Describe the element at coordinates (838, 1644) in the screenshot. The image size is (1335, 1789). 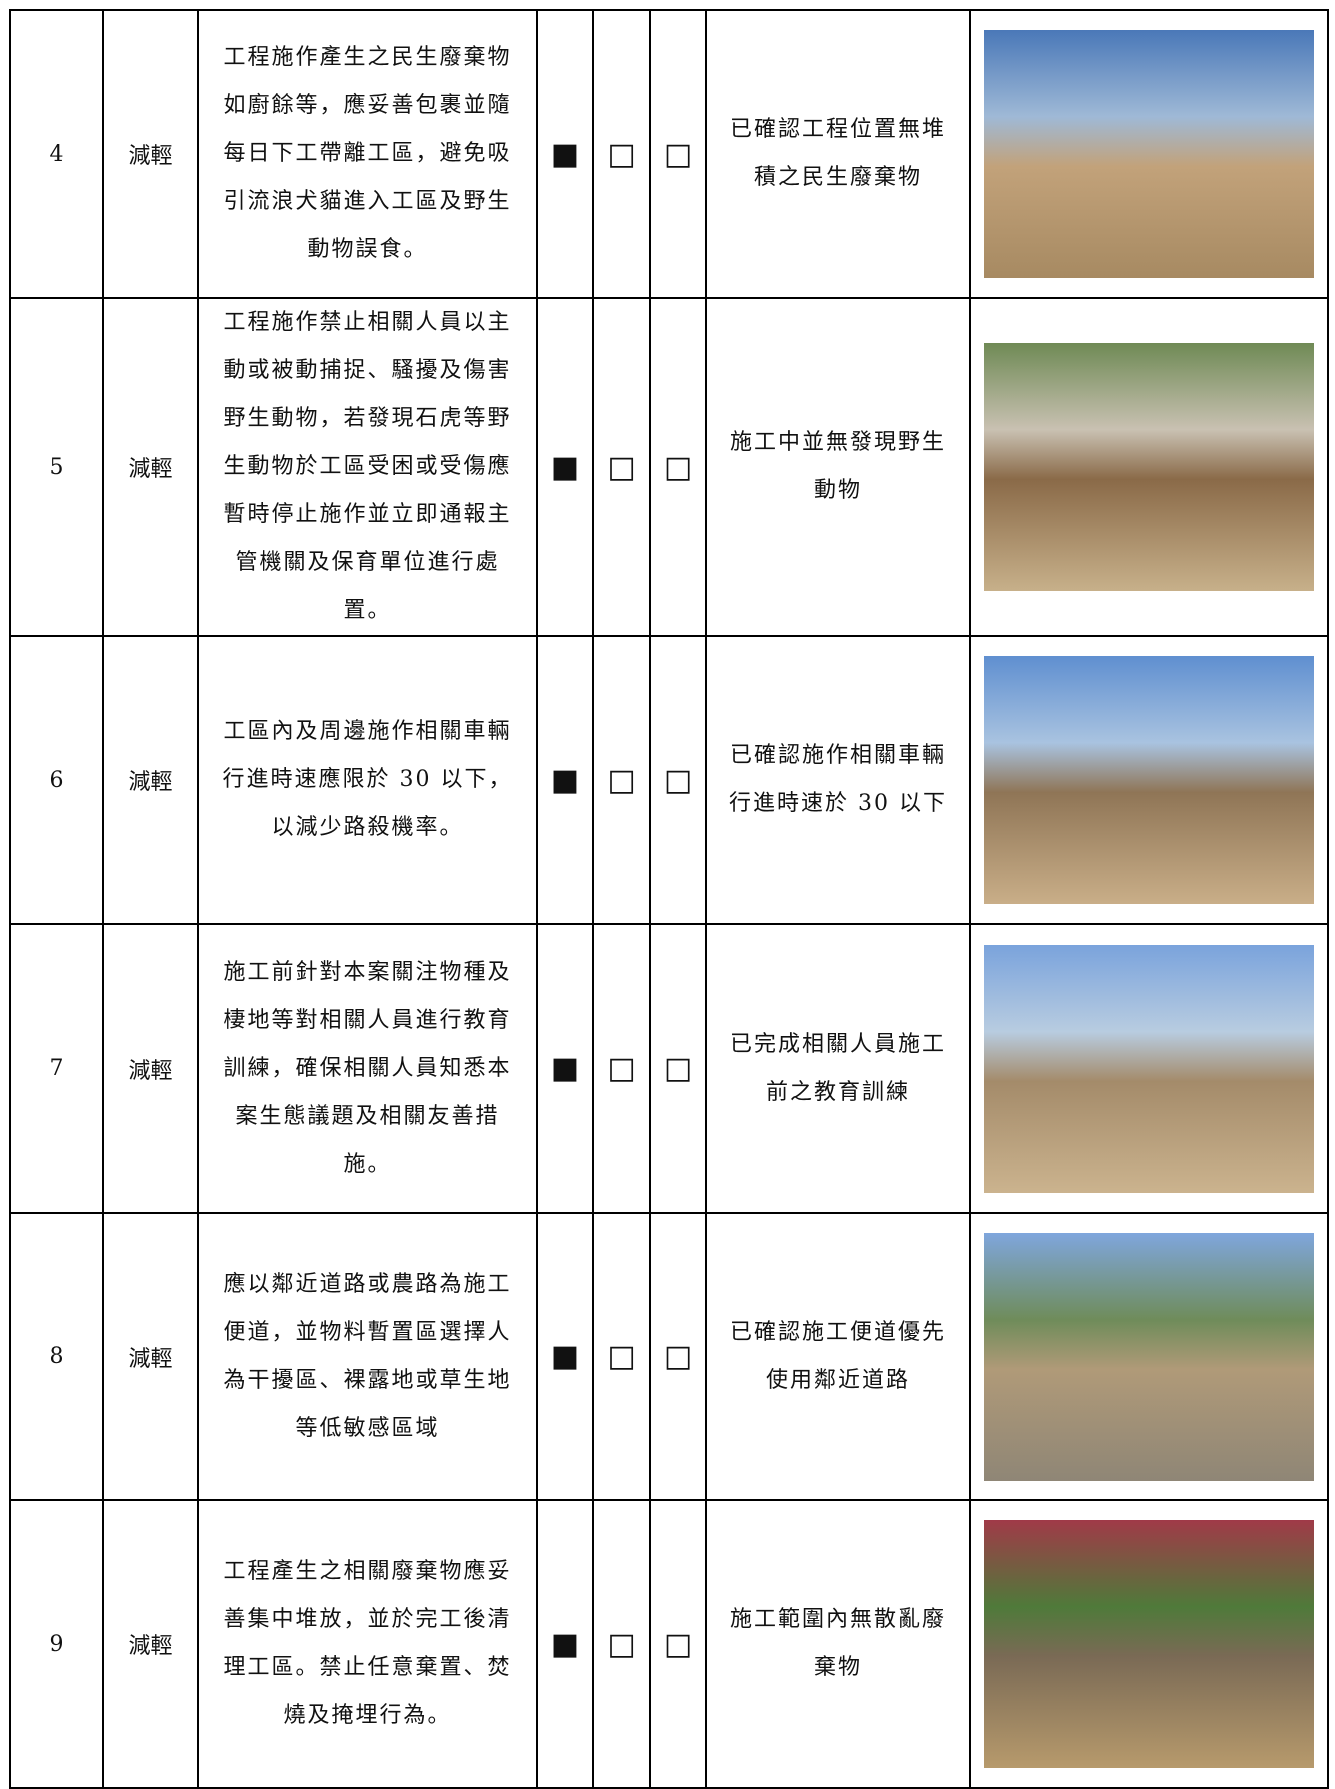
I see `result-text: 施工範圍內無散亂廢棄物` at that location.